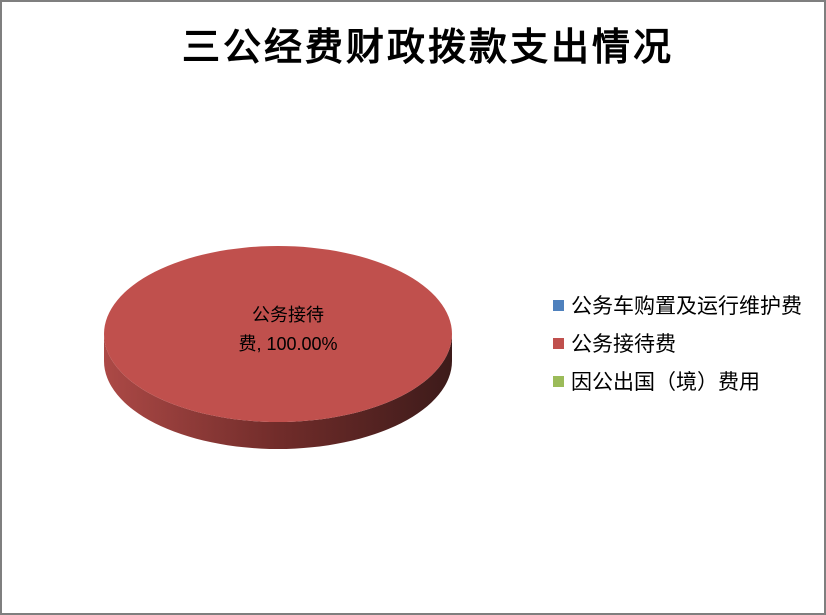 This screenshot has height=615, width=826. I want to click on legend-item-vehicle: 公务车购置及运行维护费, so click(677, 305).